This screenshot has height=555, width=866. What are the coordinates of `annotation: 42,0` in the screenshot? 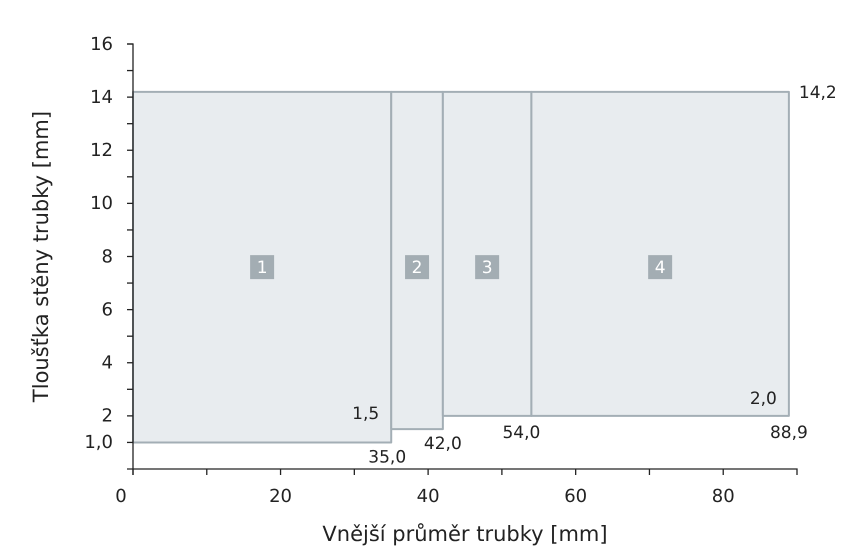 It's located at (443, 444).